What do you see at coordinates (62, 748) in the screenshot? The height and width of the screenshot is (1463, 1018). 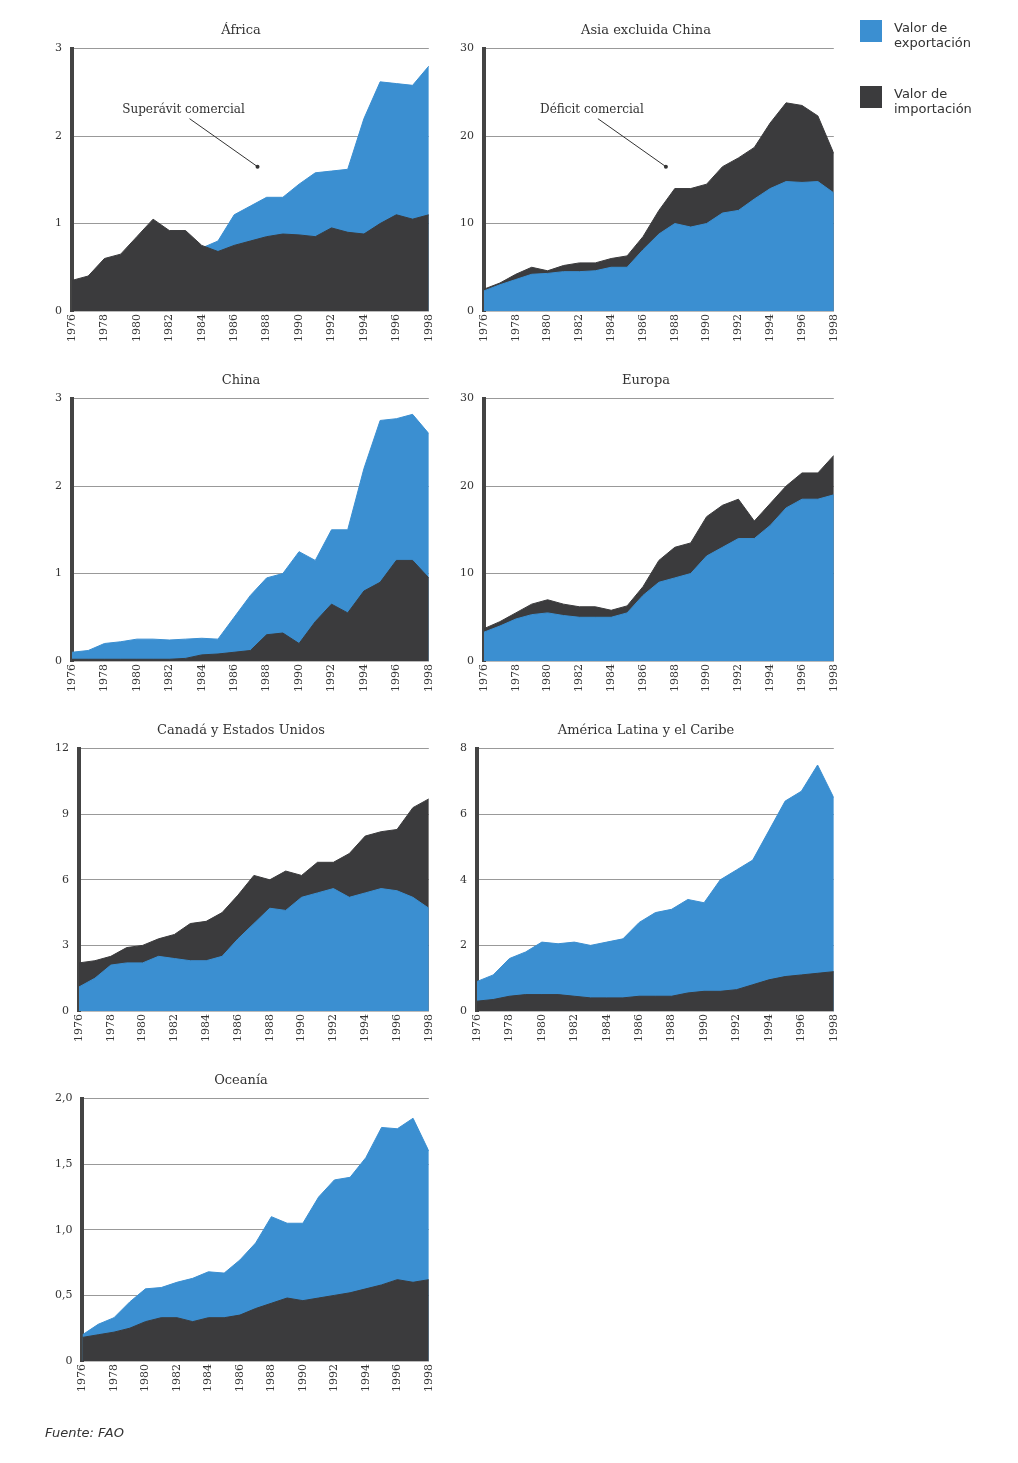 I see `y-tick-label: 12` at bounding box center [62, 748].